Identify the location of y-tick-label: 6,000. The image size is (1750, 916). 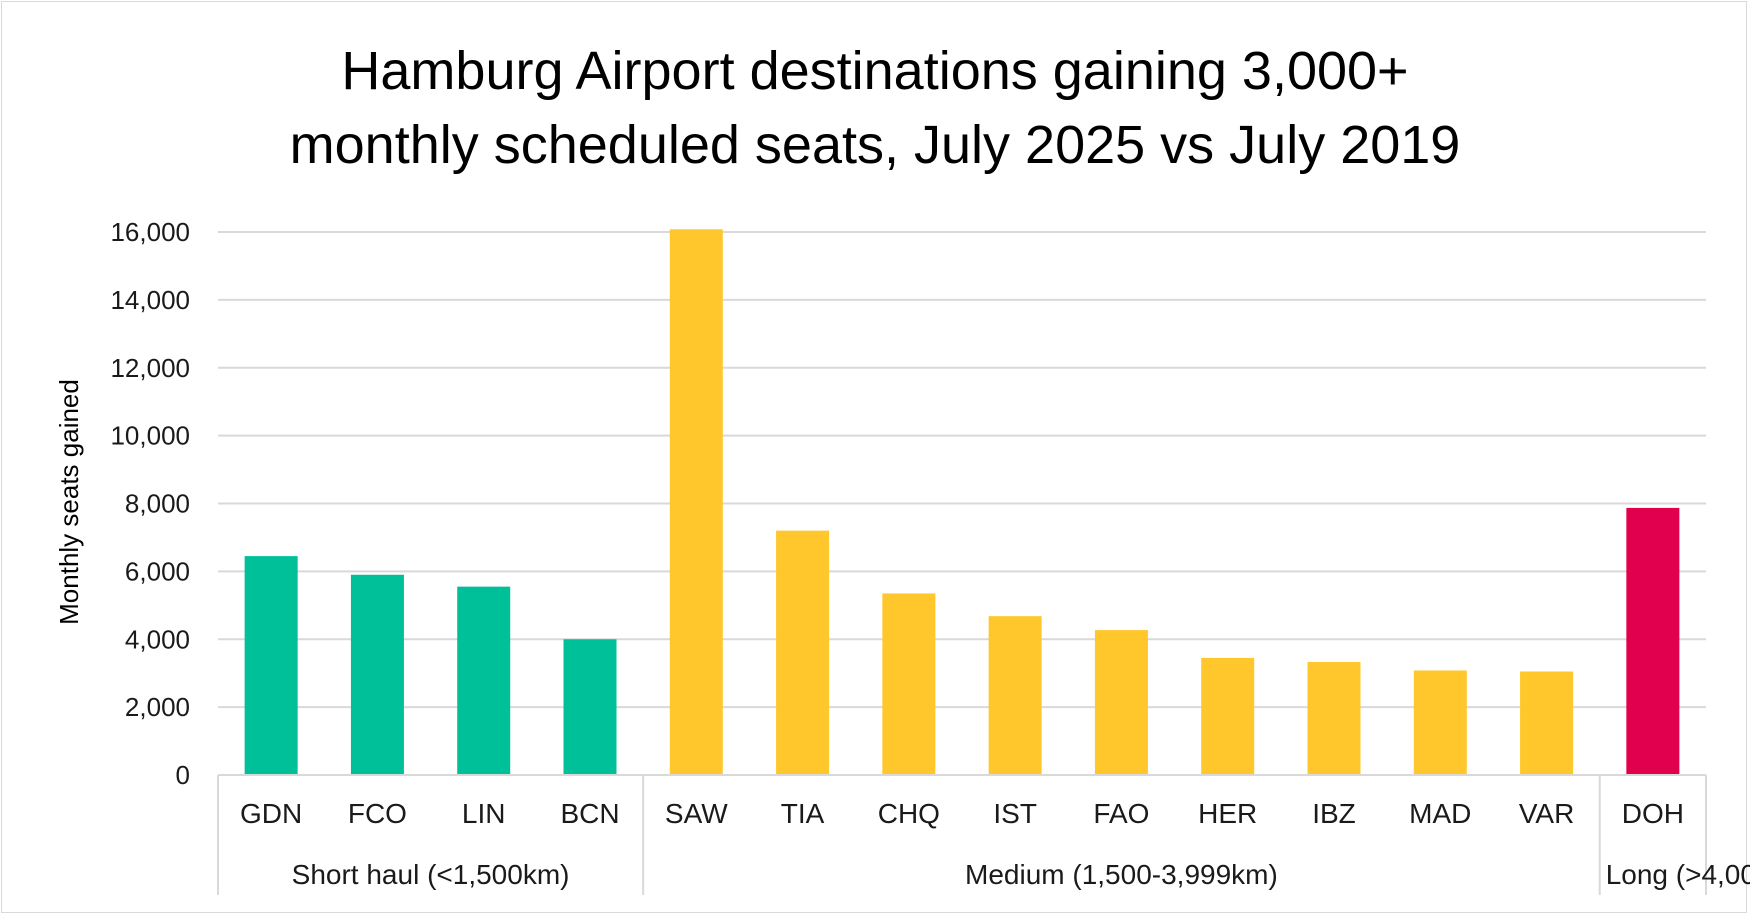
(157, 571).